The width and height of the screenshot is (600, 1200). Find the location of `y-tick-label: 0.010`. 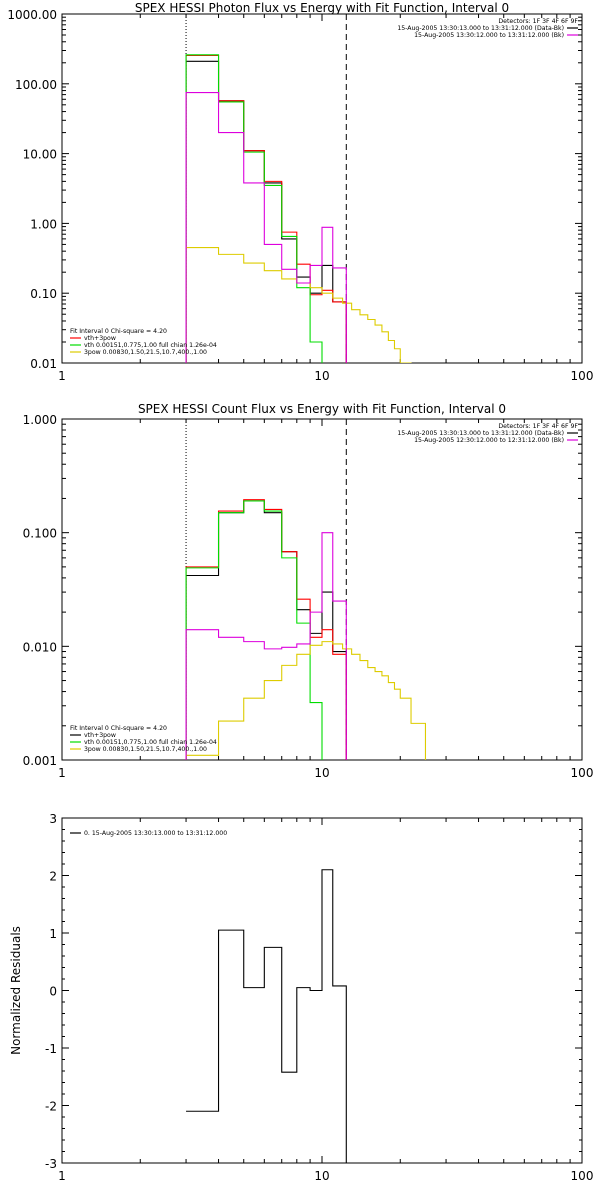

y-tick-label: 0.010 is located at coordinates (40, 647).